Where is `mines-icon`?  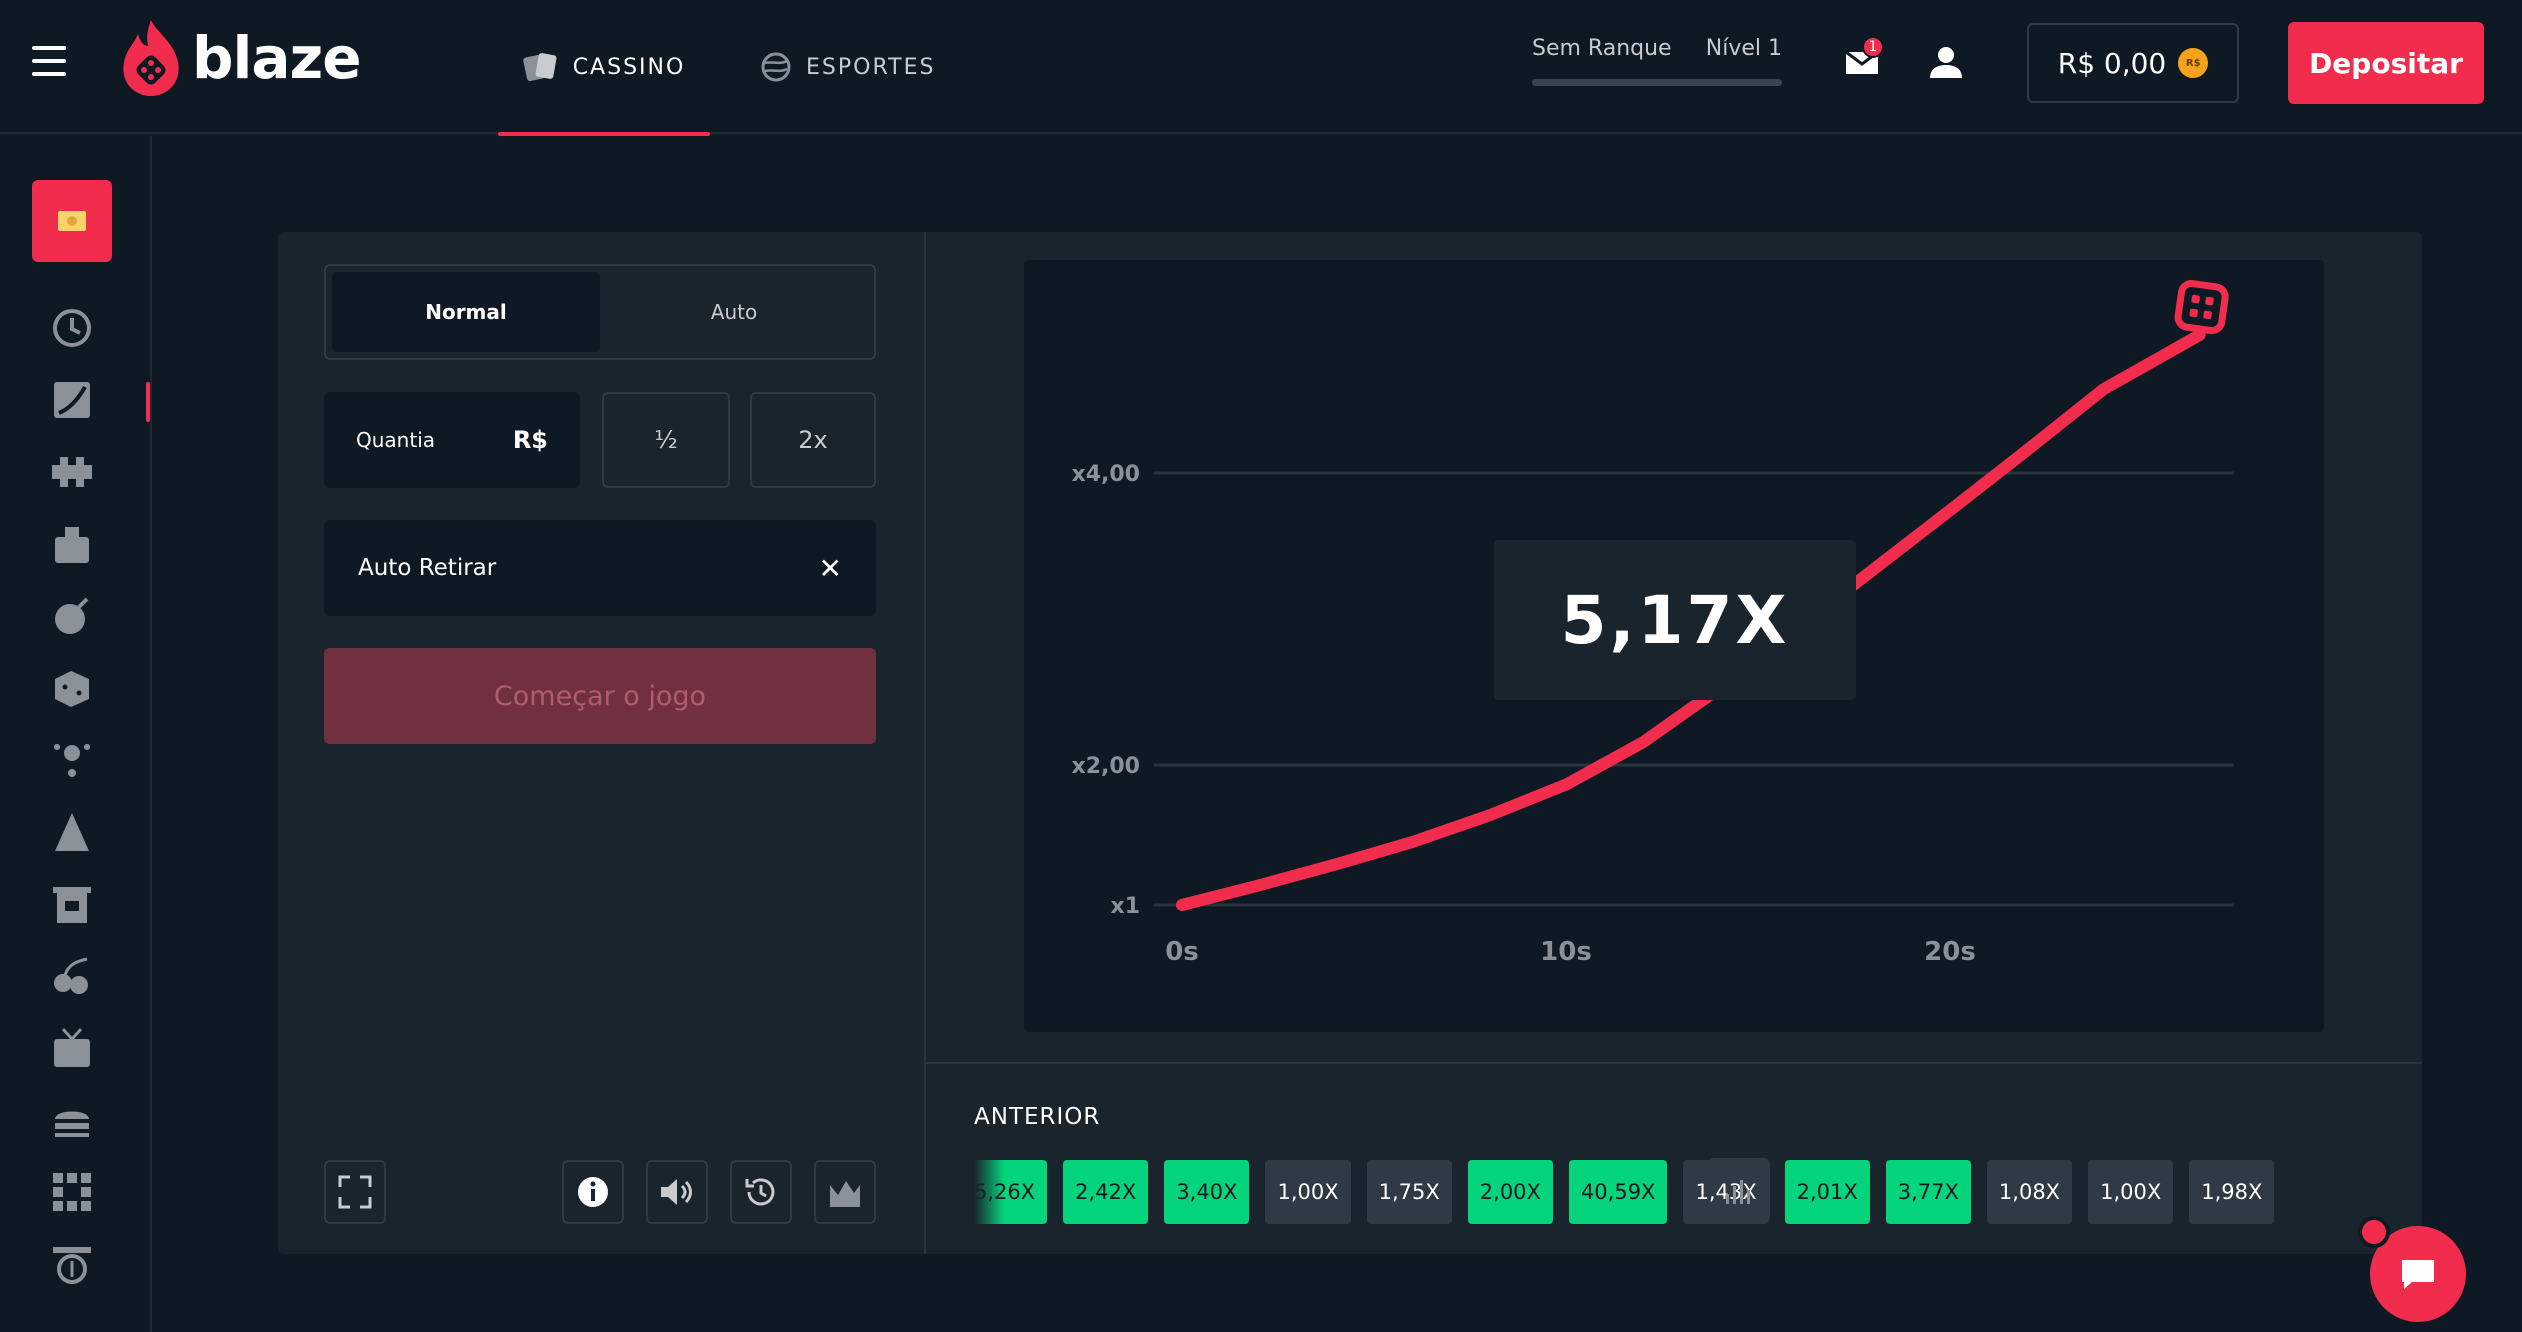 mines-icon is located at coordinates (72, 616).